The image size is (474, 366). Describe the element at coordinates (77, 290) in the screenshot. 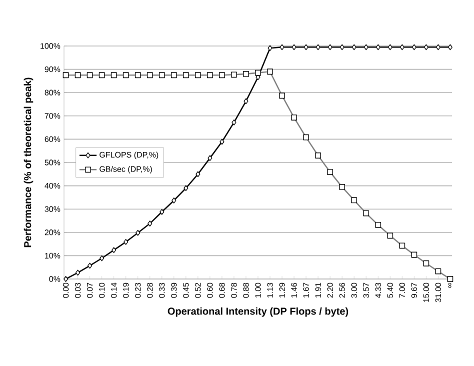

I see `x-tick-label: 0.03` at that location.